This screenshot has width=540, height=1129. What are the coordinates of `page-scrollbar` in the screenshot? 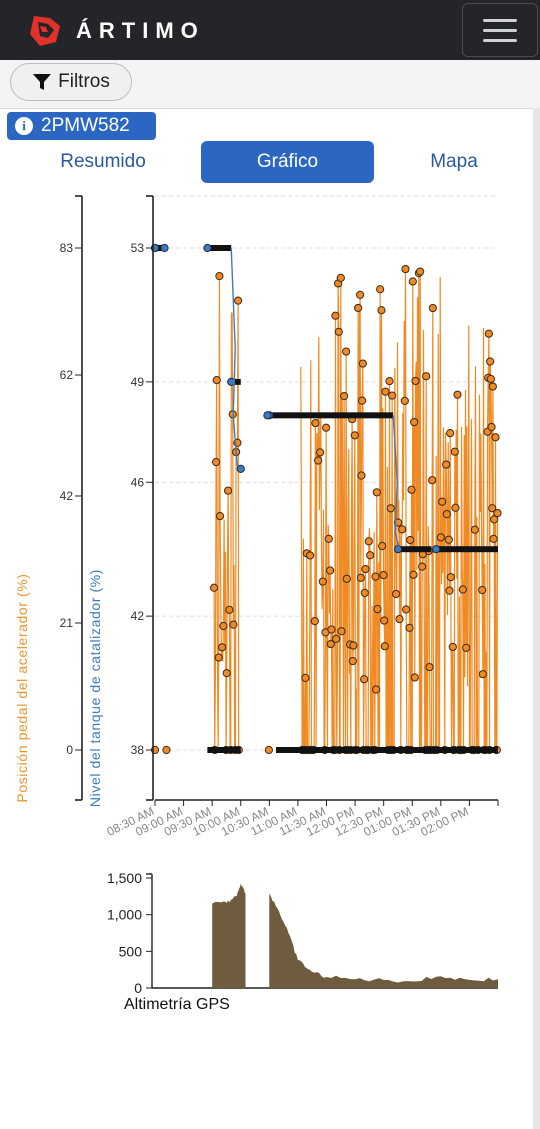 It's located at (536, 618).